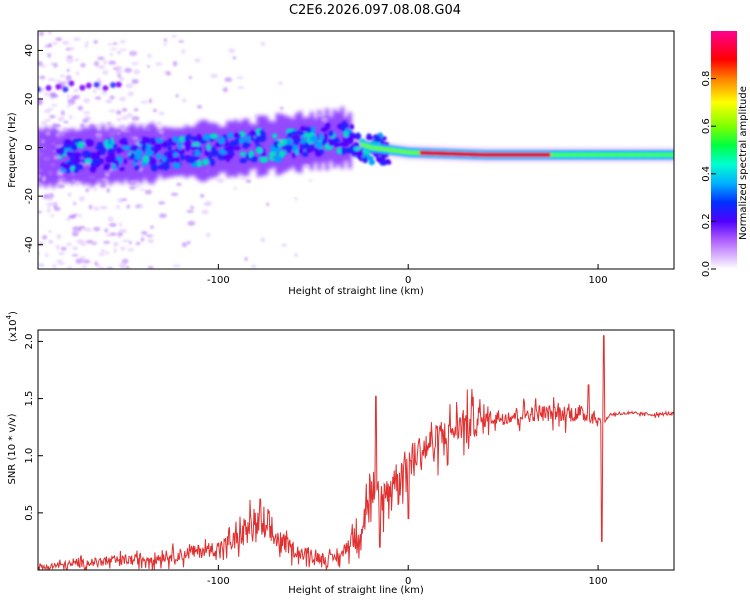 Image resolution: width=750 pixels, height=600 pixels. I want to click on top-y-tick-label: -40, so click(29, 245).